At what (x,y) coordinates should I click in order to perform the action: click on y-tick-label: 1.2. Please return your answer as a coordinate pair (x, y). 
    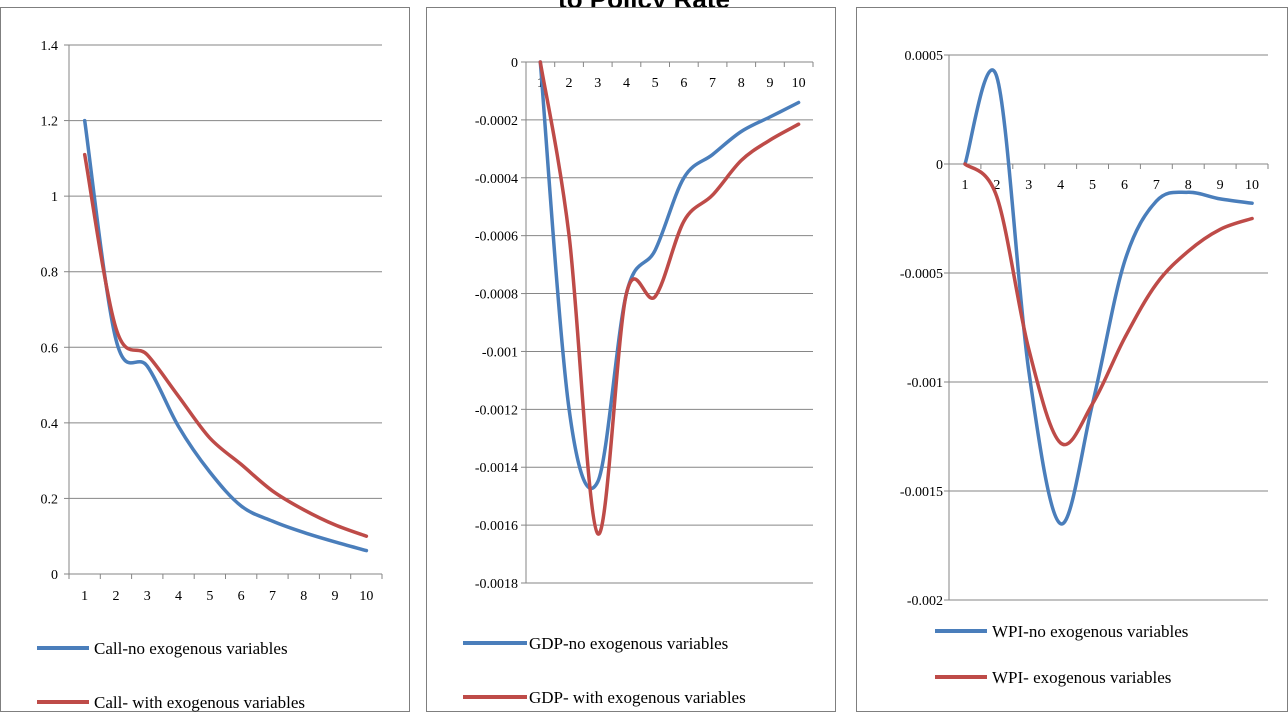
    Looking at the image, I should click on (50, 122).